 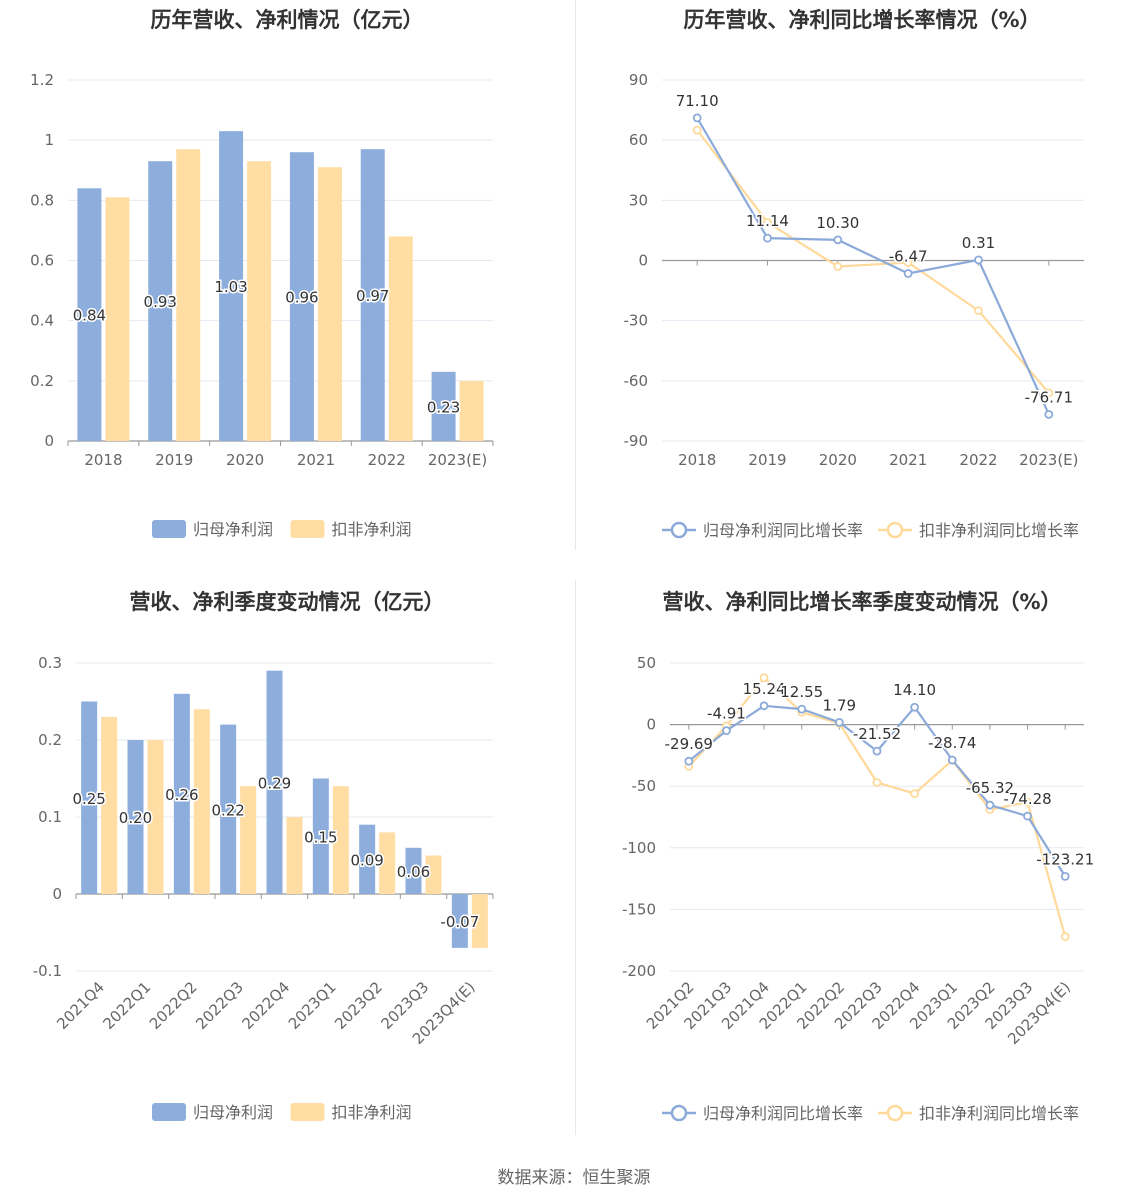 What do you see at coordinates (49, 140) in the screenshot?
I see `y-tick-label: 1` at bounding box center [49, 140].